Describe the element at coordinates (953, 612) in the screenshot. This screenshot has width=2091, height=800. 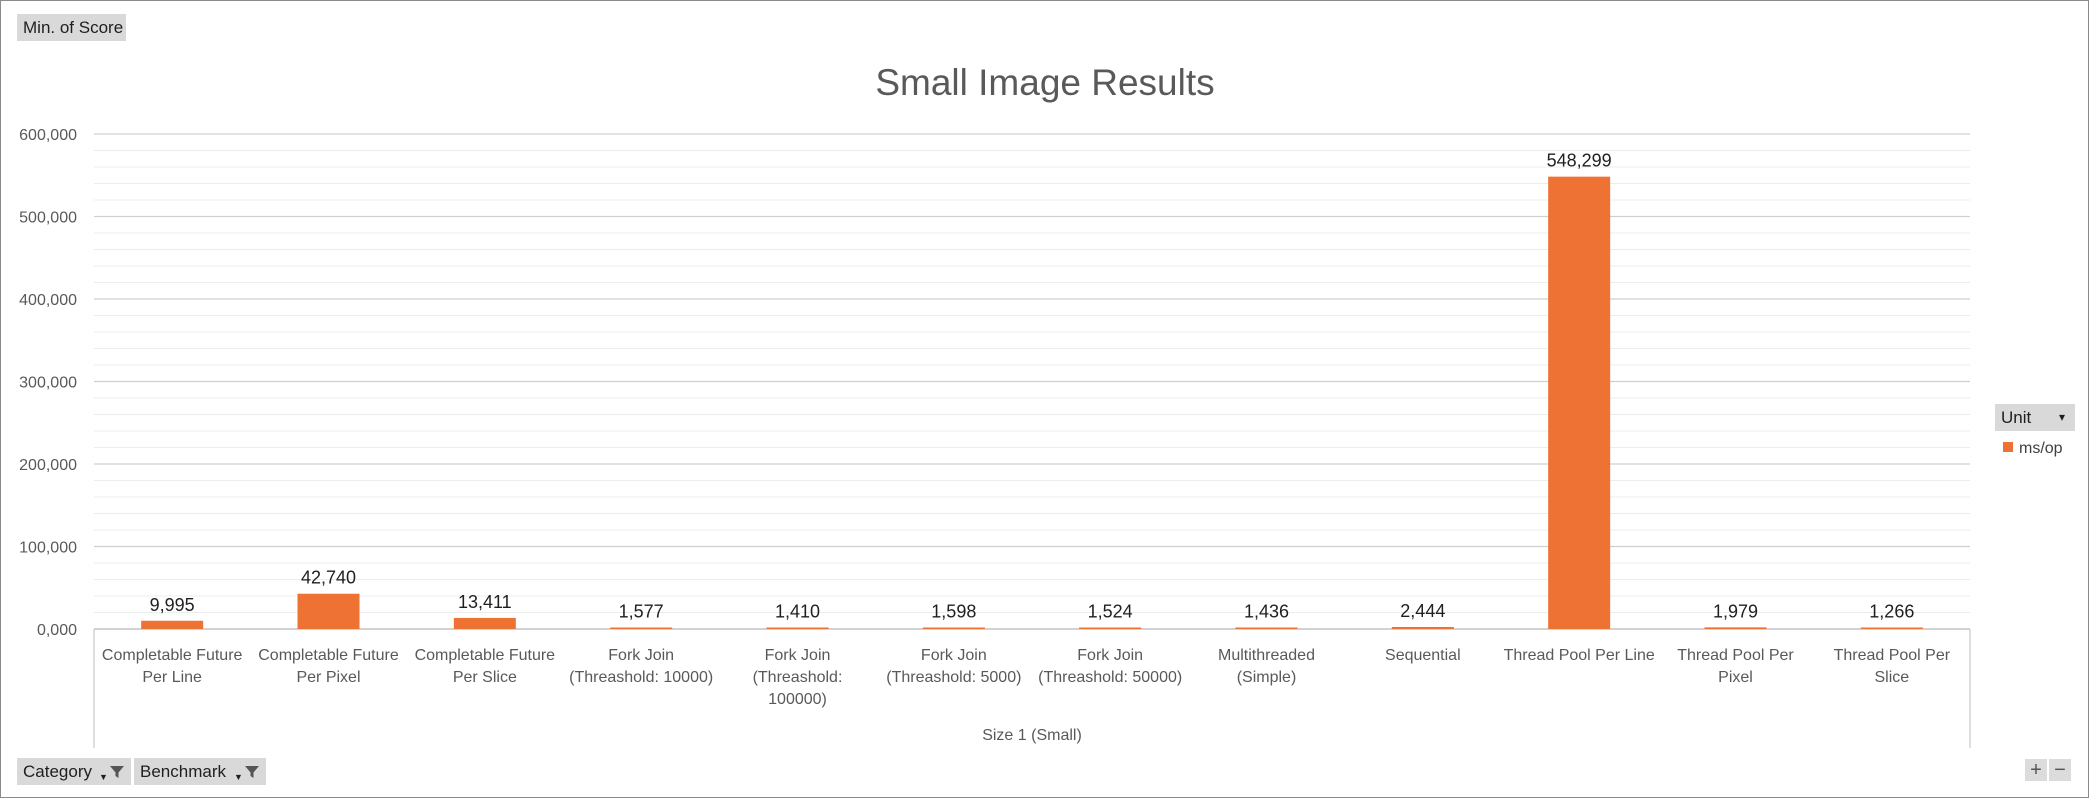
I see `data-label: 1,598` at that location.